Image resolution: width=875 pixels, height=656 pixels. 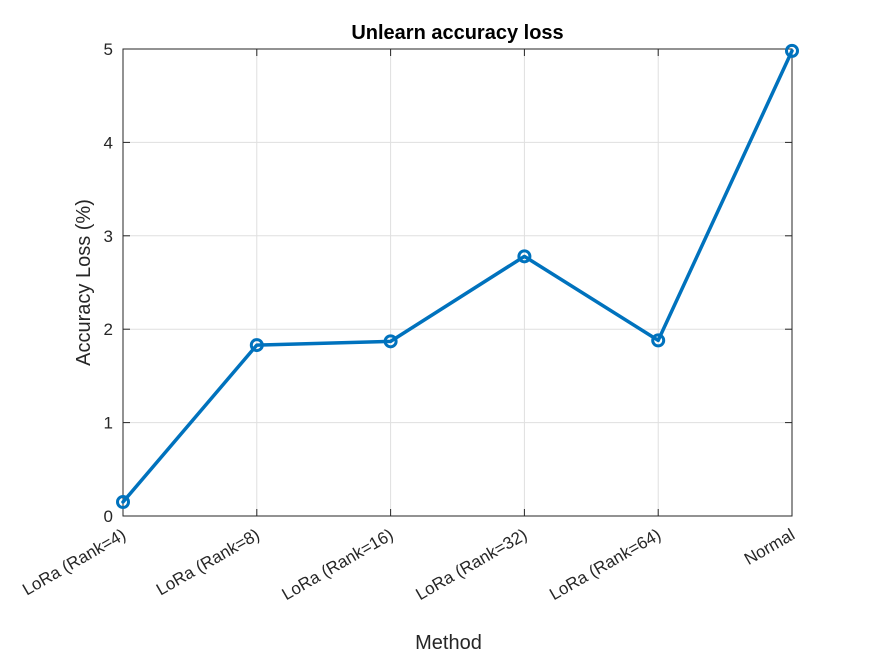 I want to click on y-tick-label: 5, so click(x=108, y=49).